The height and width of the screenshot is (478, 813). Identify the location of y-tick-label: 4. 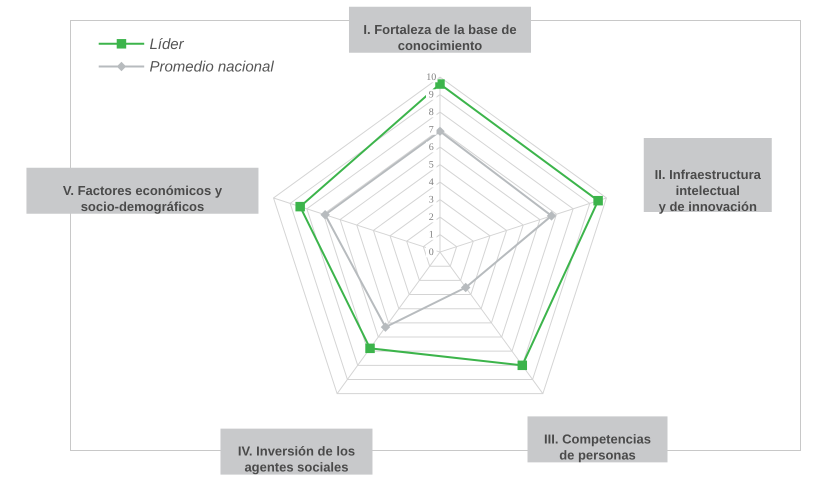
(431, 182).